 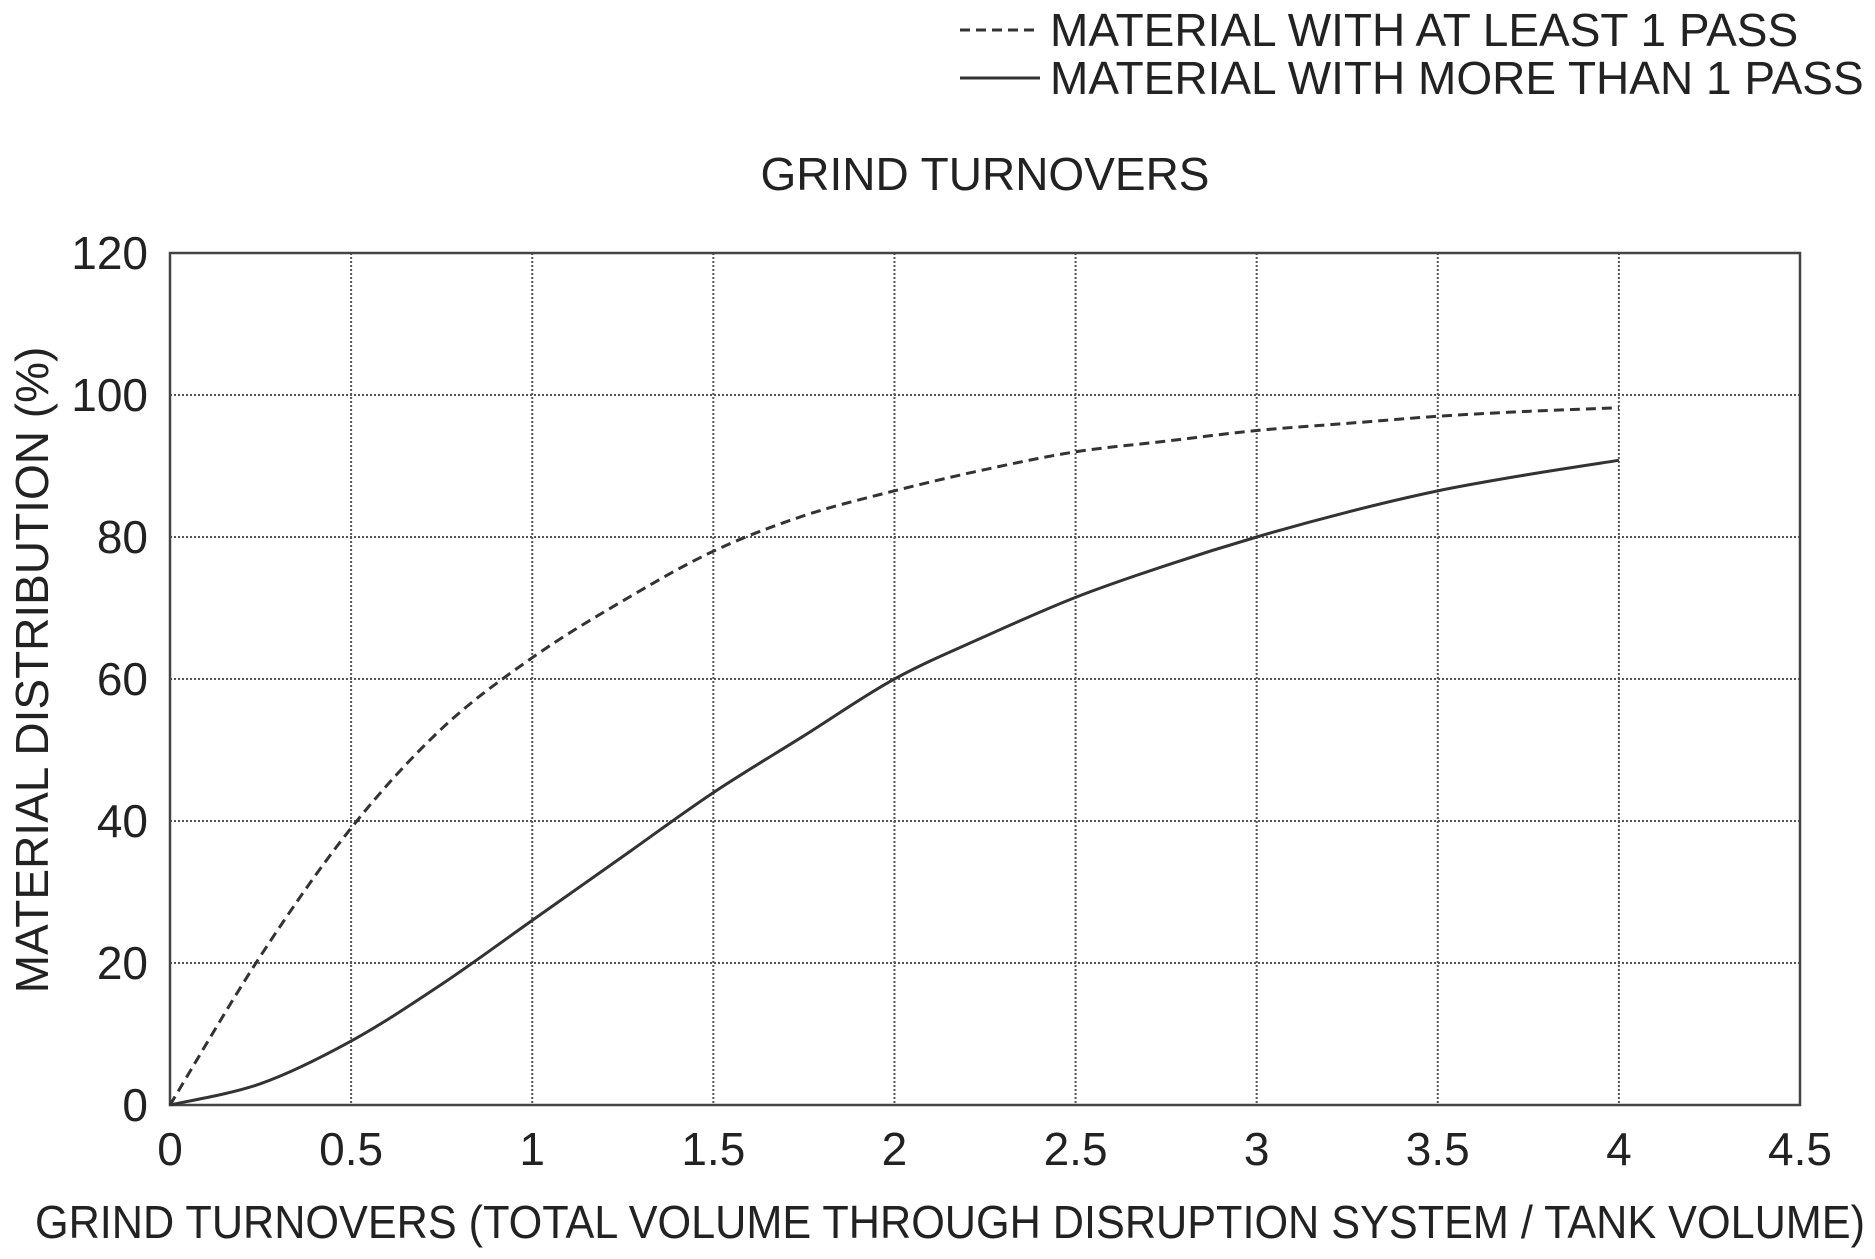 I want to click on x-tick-label: 0.5, so click(x=351, y=1149).